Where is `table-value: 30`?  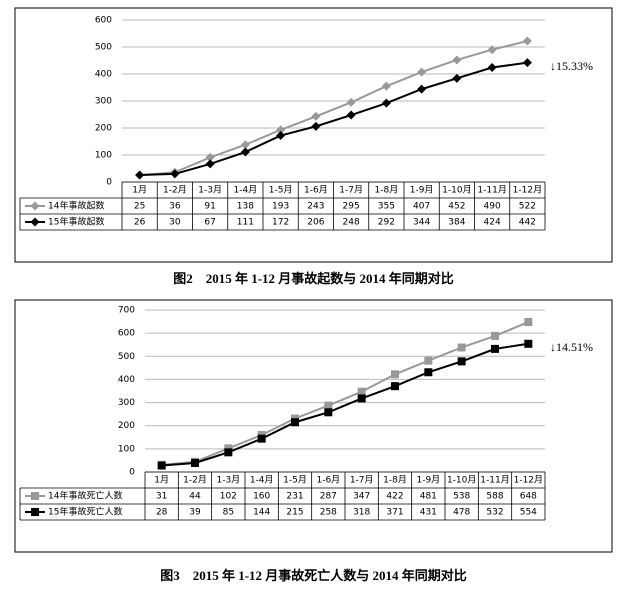
table-value: 30 is located at coordinates (175, 223).